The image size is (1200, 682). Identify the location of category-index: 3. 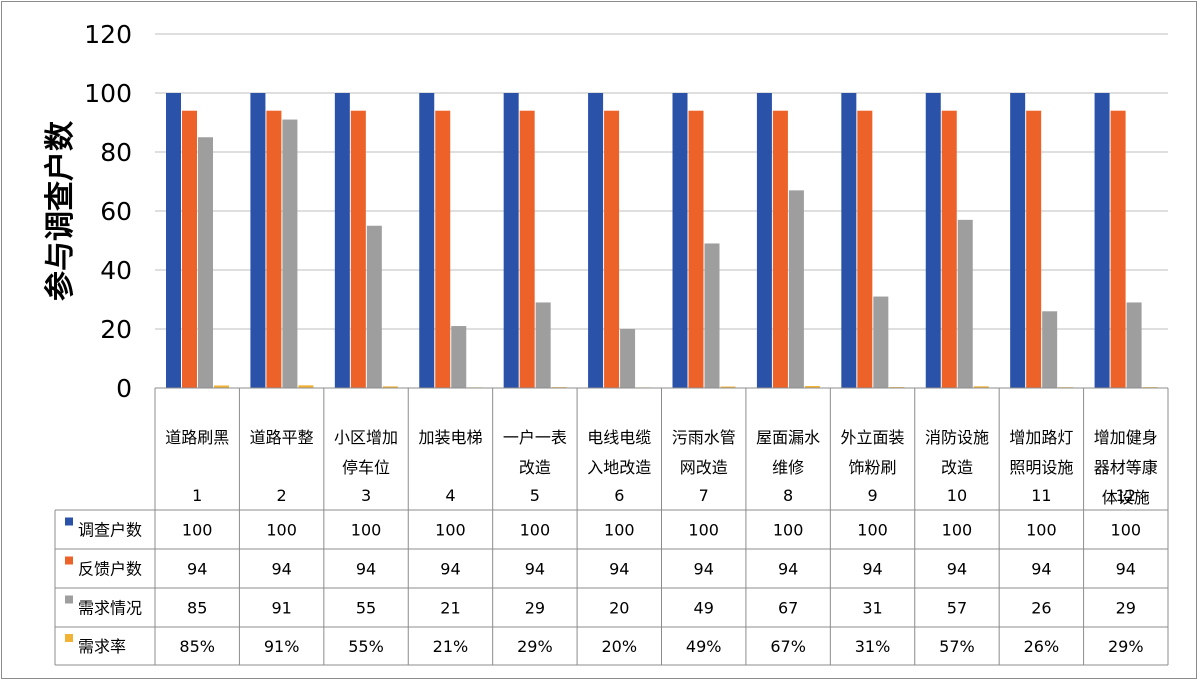
(366, 495).